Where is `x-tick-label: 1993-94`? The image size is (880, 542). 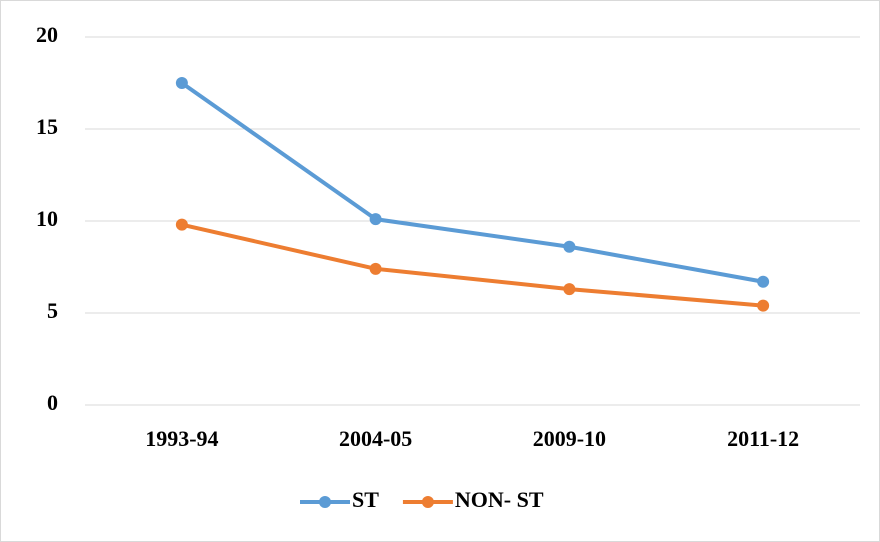
x-tick-label: 1993-94 is located at coordinates (181, 438).